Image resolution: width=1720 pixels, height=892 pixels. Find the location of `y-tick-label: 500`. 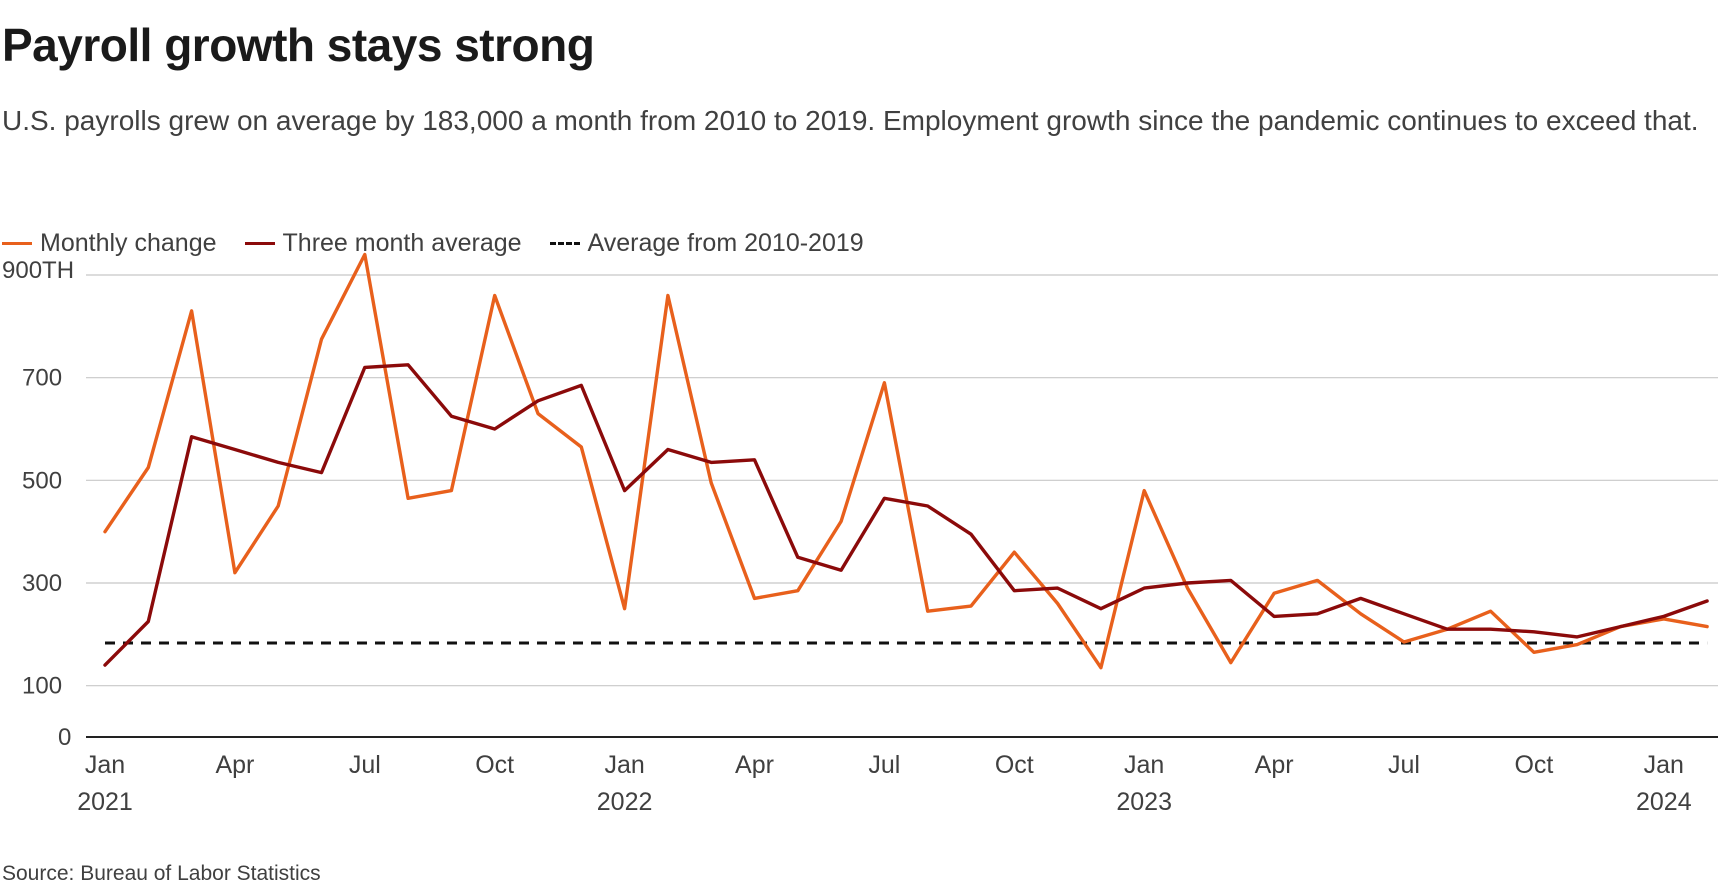

y-tick-label: 500 is located at coordinates (42, 480).